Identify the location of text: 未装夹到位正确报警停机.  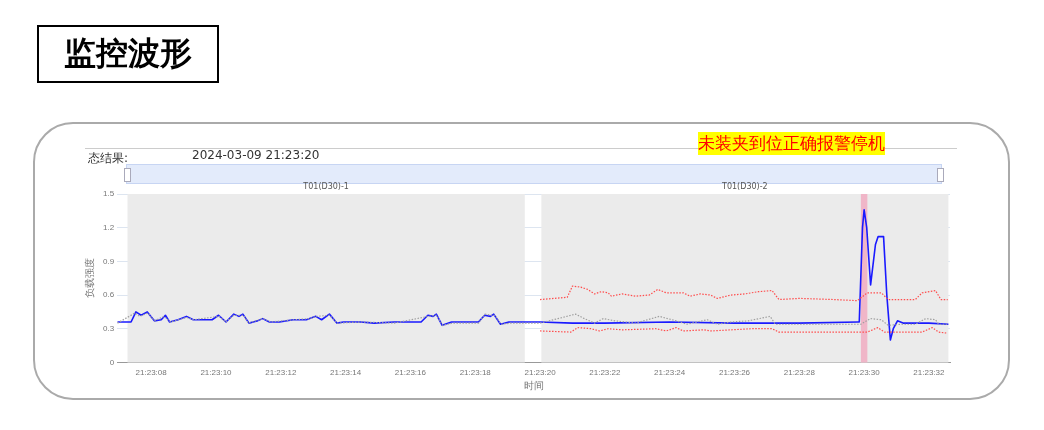
(791, 143).